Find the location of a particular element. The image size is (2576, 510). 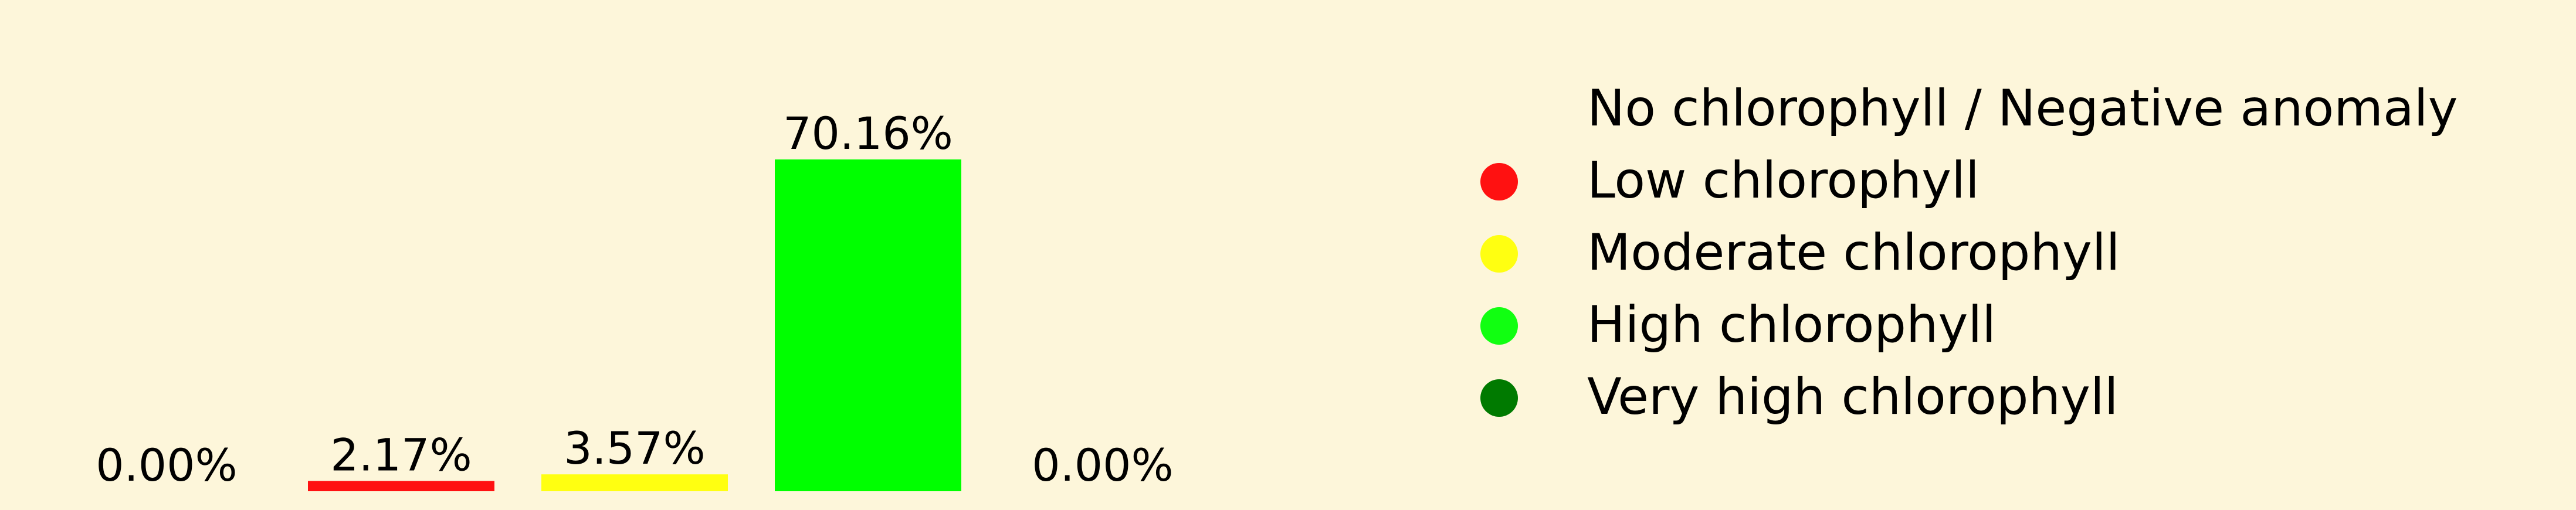

legend-marker-no-chlorophyll-negative-anomaly is located at coordinates (1499, 109).